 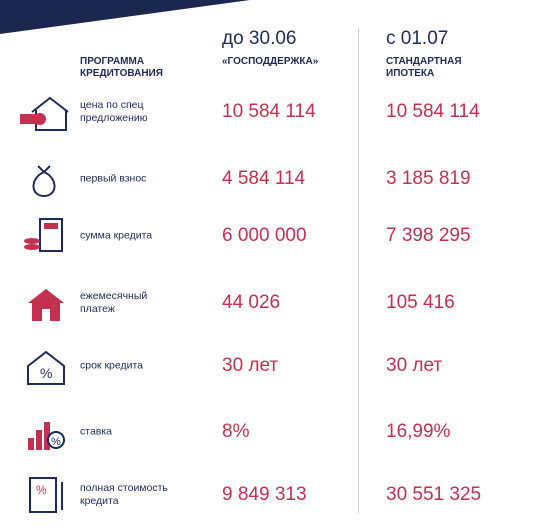 I want to click on value-gos: 6 000 000, so click(x=264, y=235).